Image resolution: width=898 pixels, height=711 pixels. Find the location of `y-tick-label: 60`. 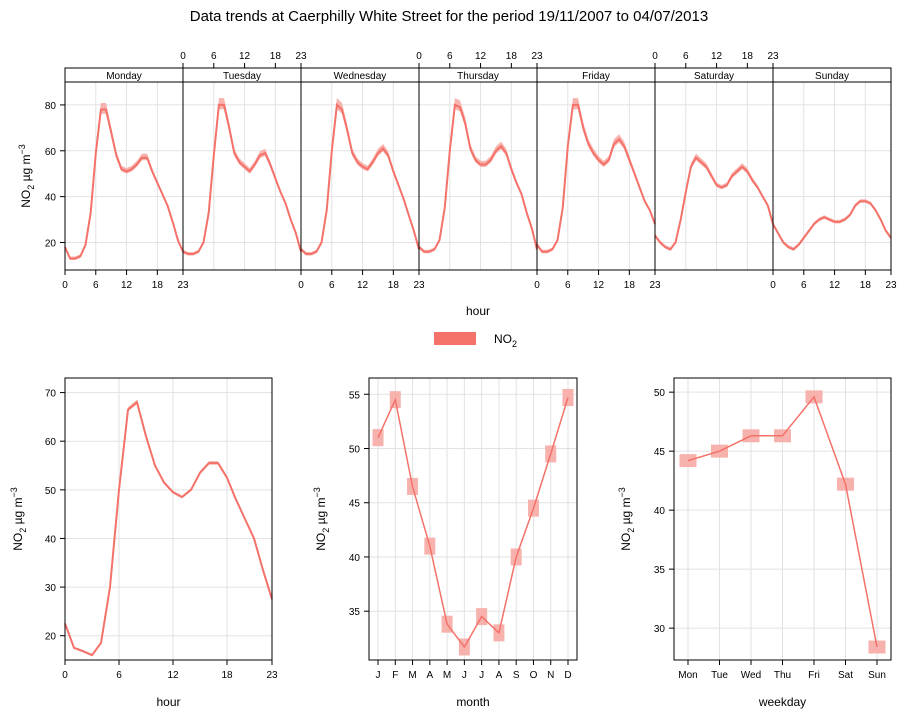

y-tick-label: 60 is located at coordinates (51, 152).